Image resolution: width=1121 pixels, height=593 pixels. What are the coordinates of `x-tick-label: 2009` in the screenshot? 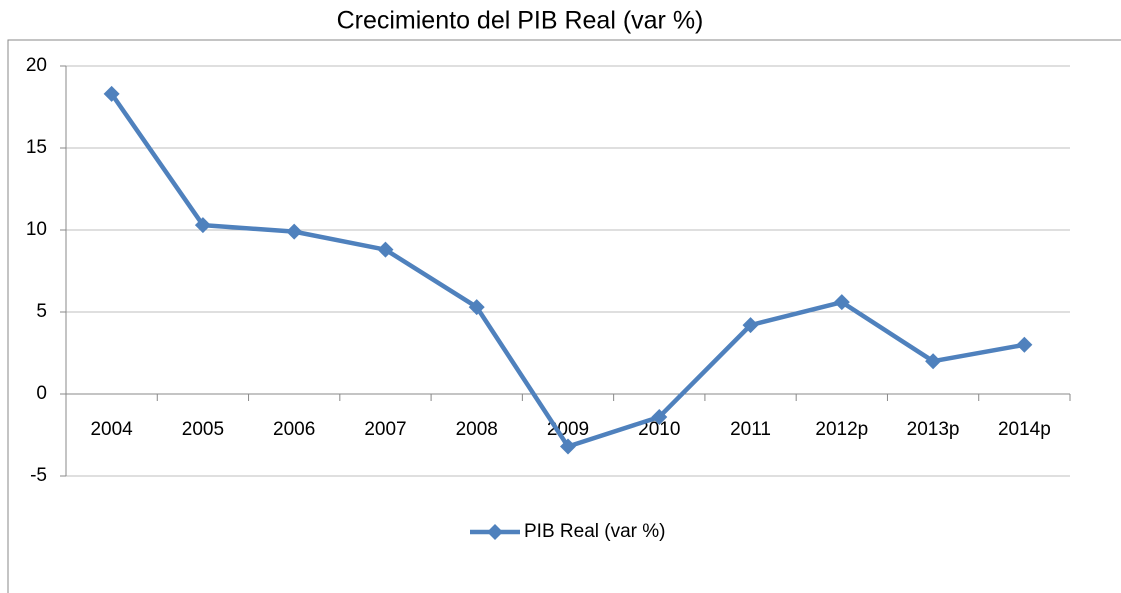 It's located at (568, 429).